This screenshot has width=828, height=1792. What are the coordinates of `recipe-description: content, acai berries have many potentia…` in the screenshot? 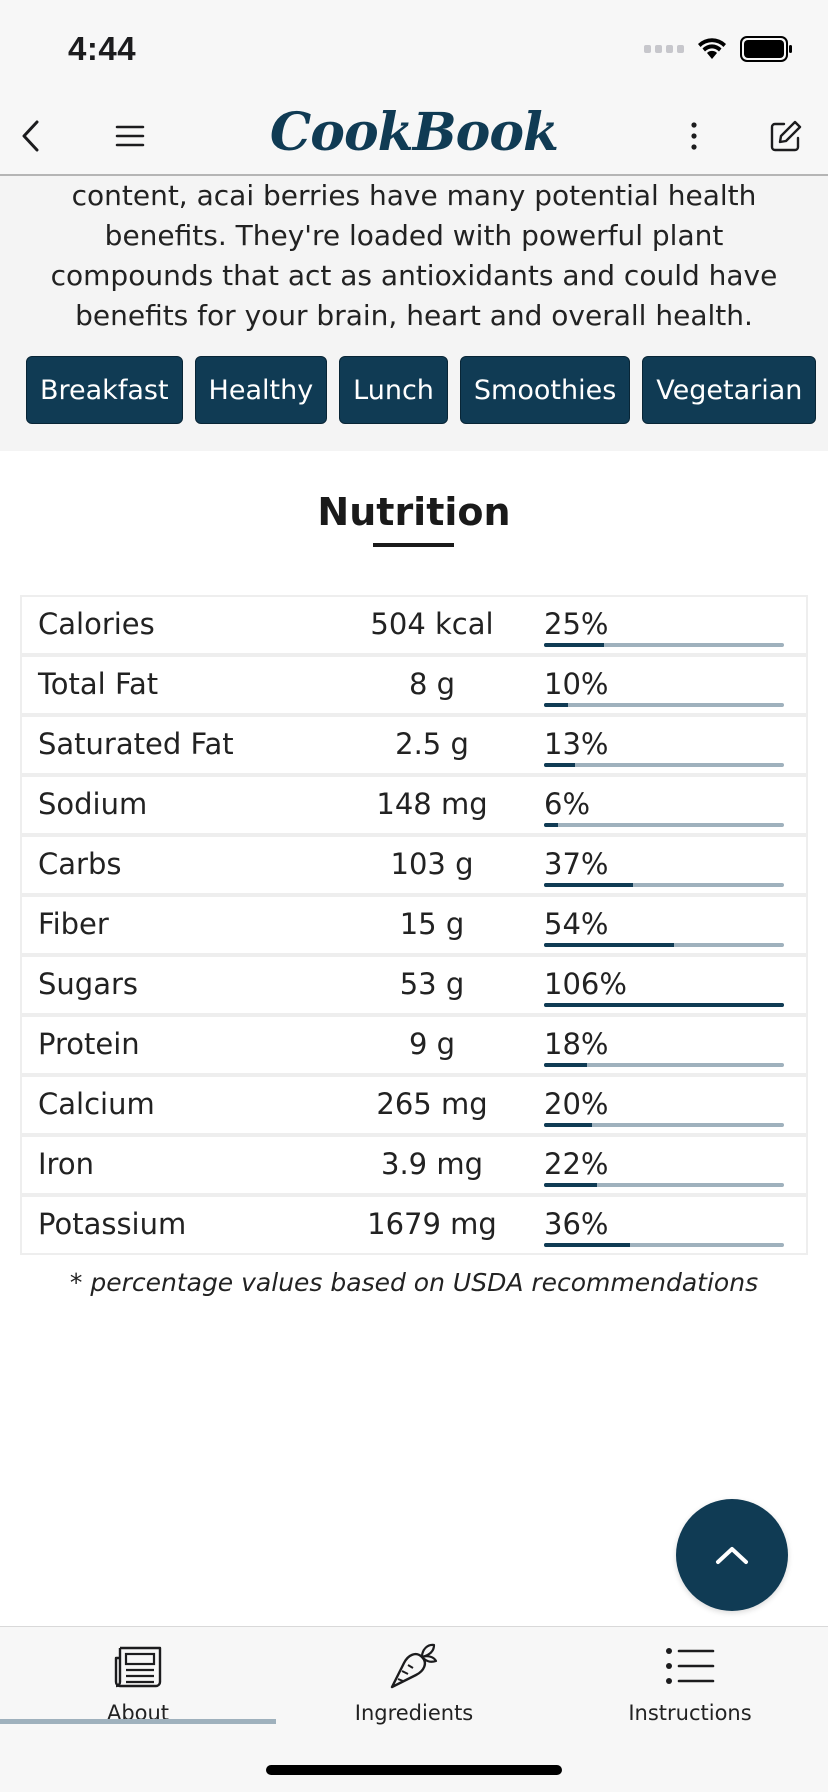 It's located at (414, 255).